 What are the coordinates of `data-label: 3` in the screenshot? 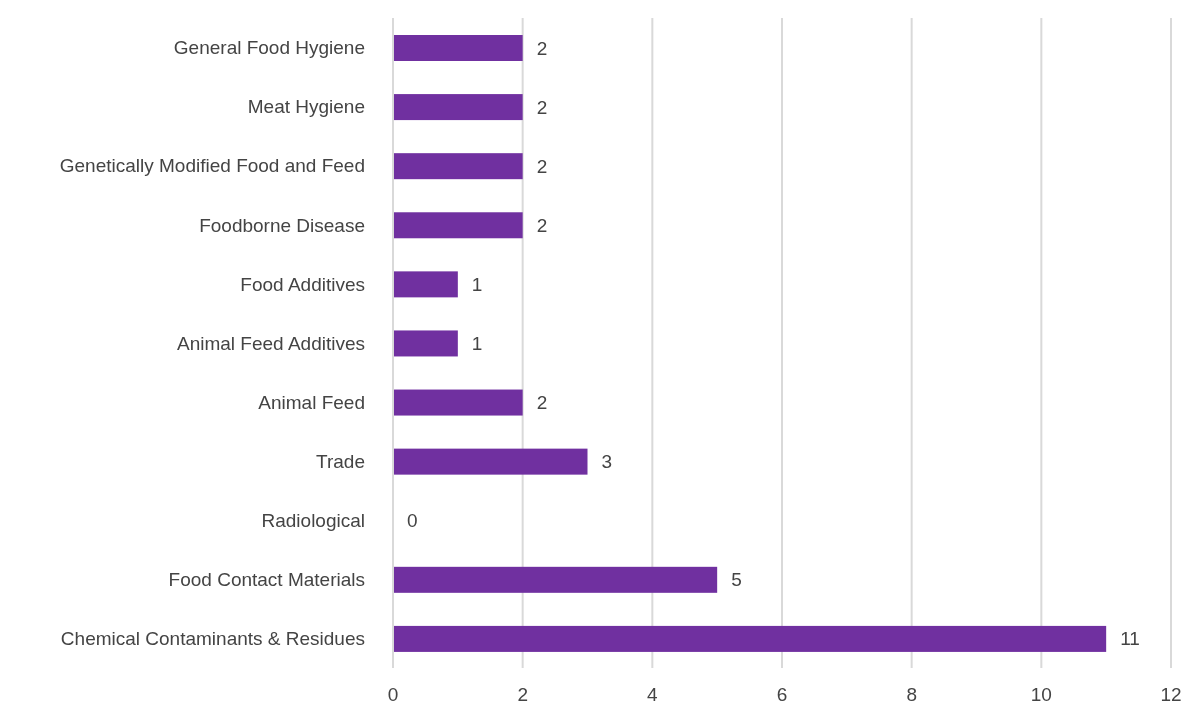 It's located at (607, 462).